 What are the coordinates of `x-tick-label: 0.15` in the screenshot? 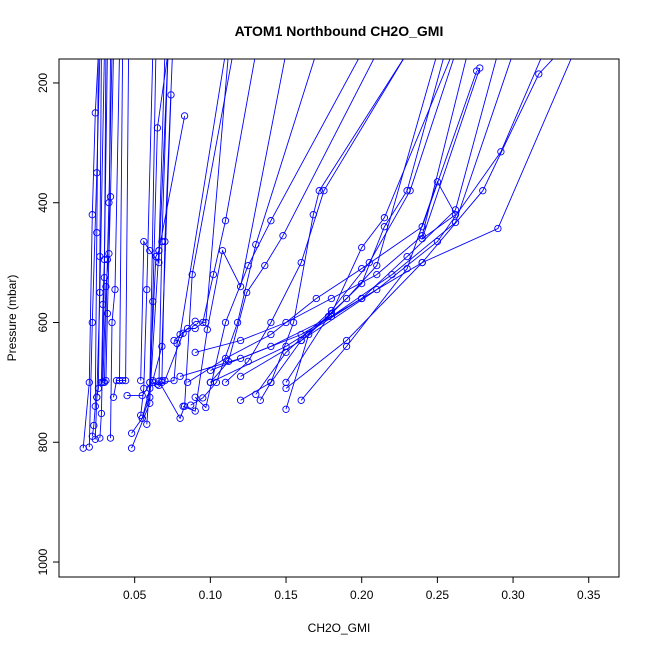 It's located at (286, 595).